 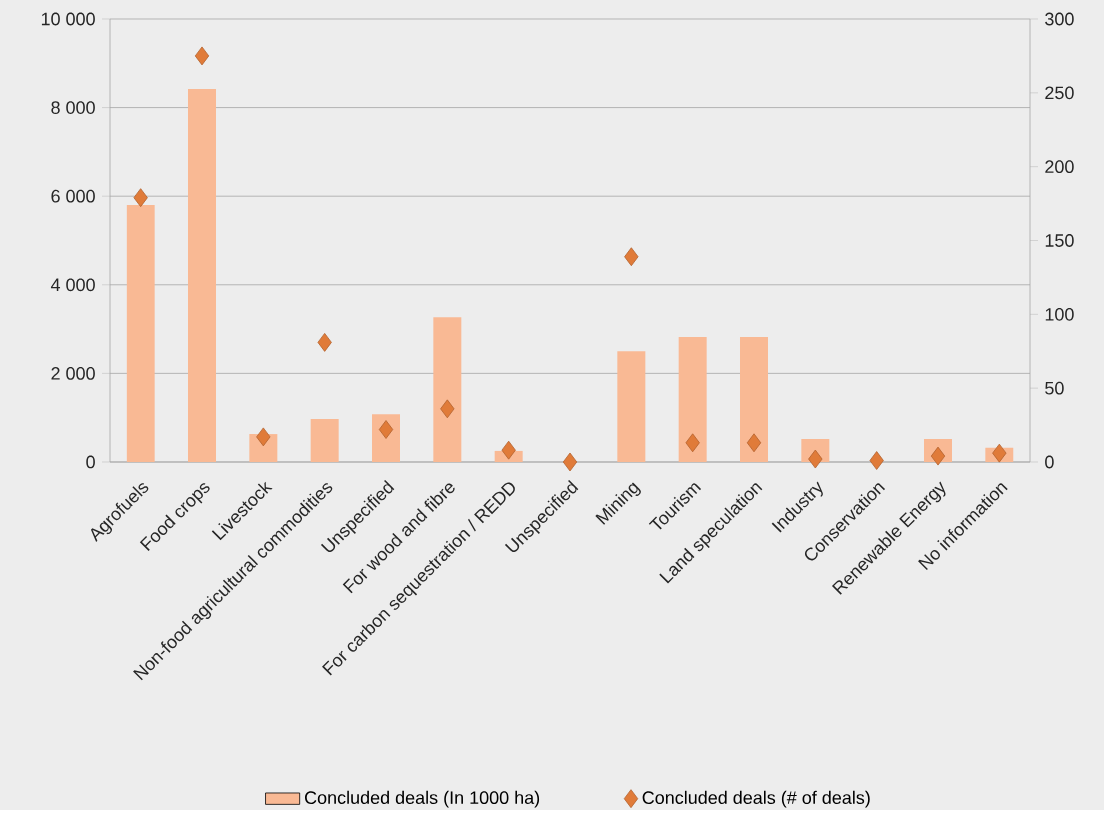 I want to click on y-tick-label: 4 000, so click(x=72, y=285).